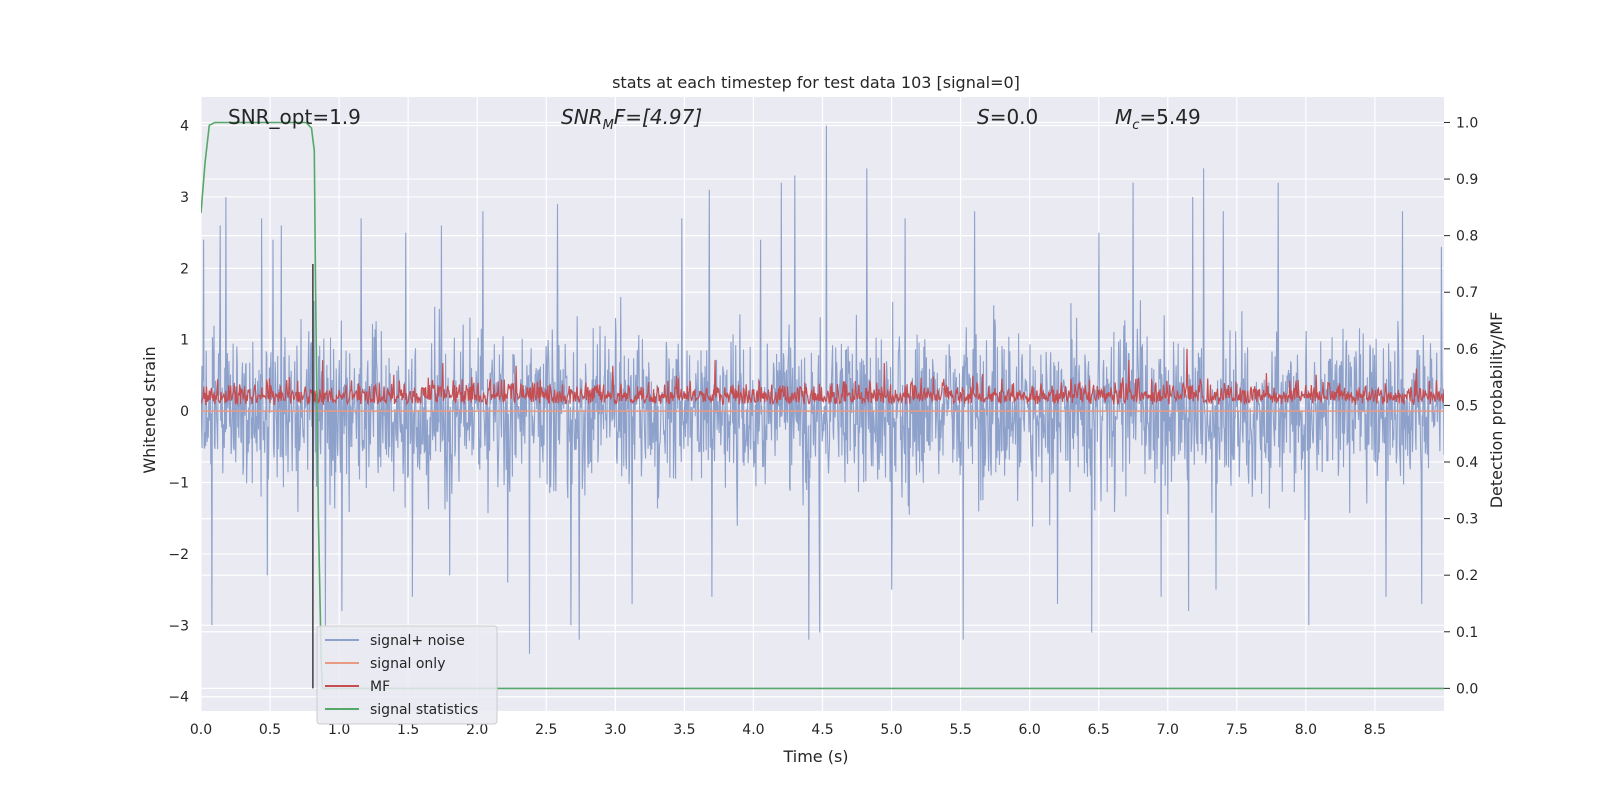  What do you see at coordinates (1467, 633) in the screenshot?
I see `y-right-tick-label: 0.1` at bounding box center [1467, 633].